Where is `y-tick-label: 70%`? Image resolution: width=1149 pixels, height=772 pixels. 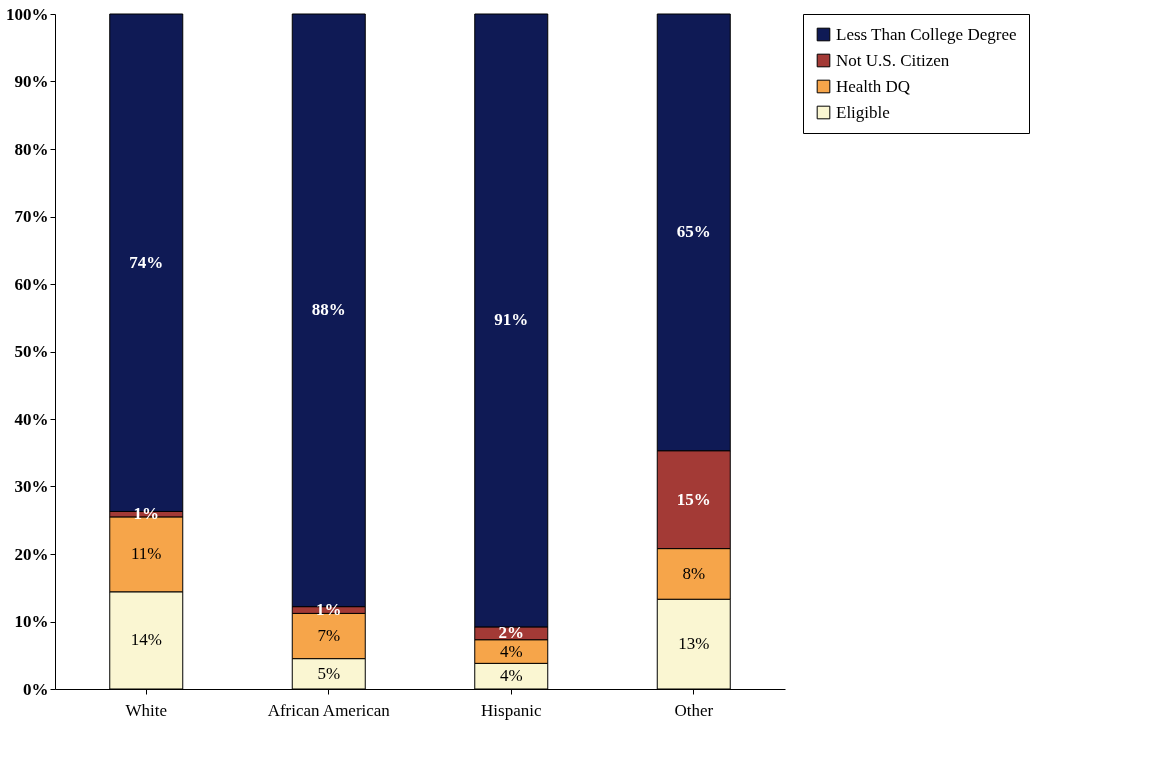 y-tick-label: 70% is located at coordinates (31, 216).